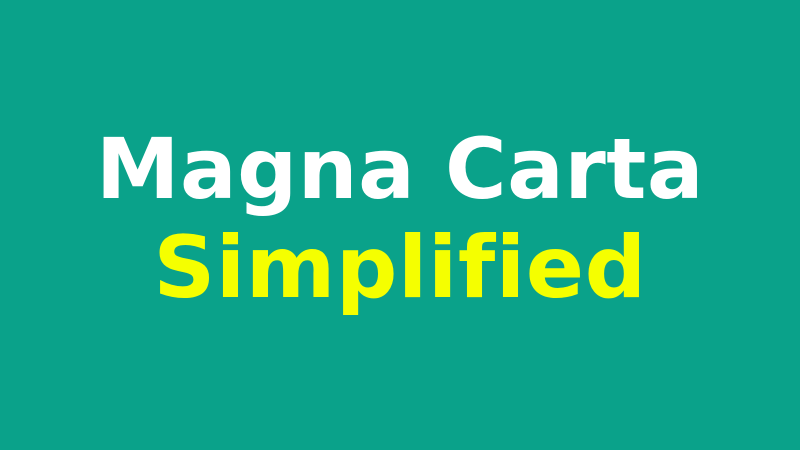 The image size is (800, 450). Describe the element at coordinates (400, 268) in the screenshot. I see `title-line-2: Simplified` at that location.